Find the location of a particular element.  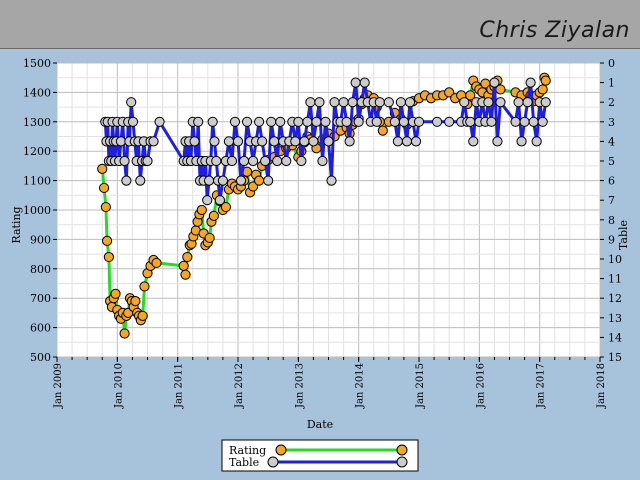

x-tick-label: Jan 2017 is located at coordinates (541, 386).